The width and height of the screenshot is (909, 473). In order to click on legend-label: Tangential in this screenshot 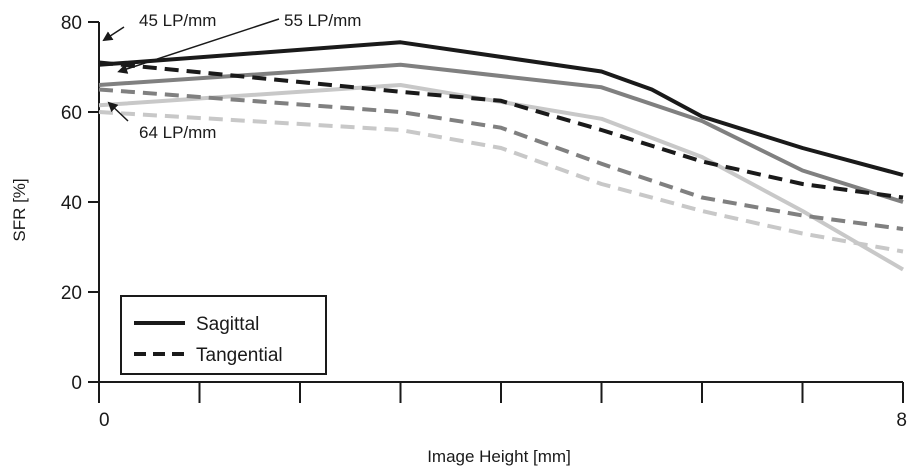, I will do `click(239, 355)`.